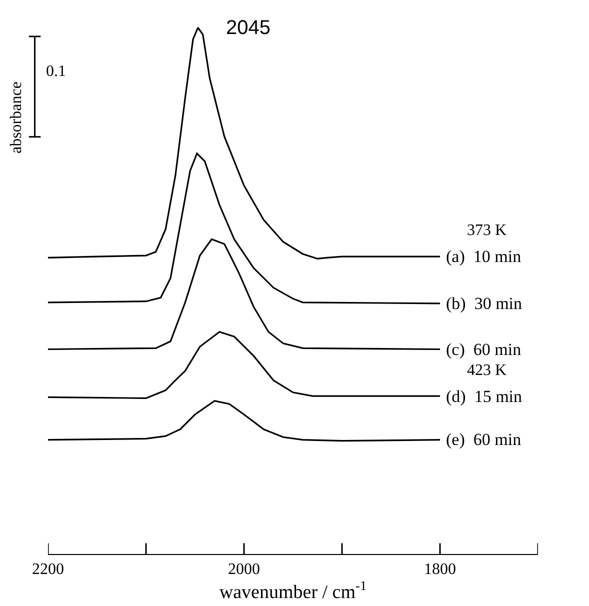 This screenshot has height=606, width=589. I want to click on series-label: (d) 15 min, so click(484, 396).